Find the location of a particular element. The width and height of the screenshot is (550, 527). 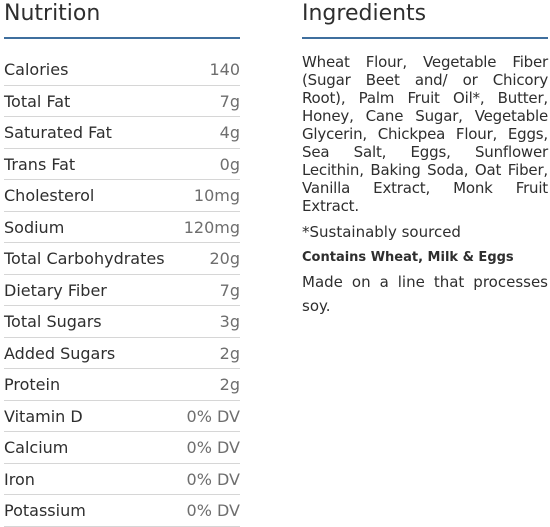

nutrient-label: Calcium is located at coordinates (36, 447).